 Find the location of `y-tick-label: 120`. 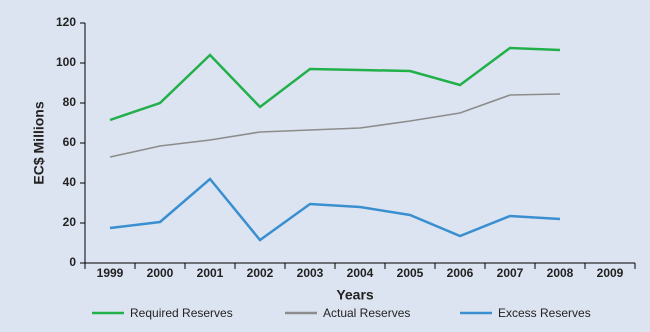

y-tick-label: 120 is located at coordinates (66, 22).